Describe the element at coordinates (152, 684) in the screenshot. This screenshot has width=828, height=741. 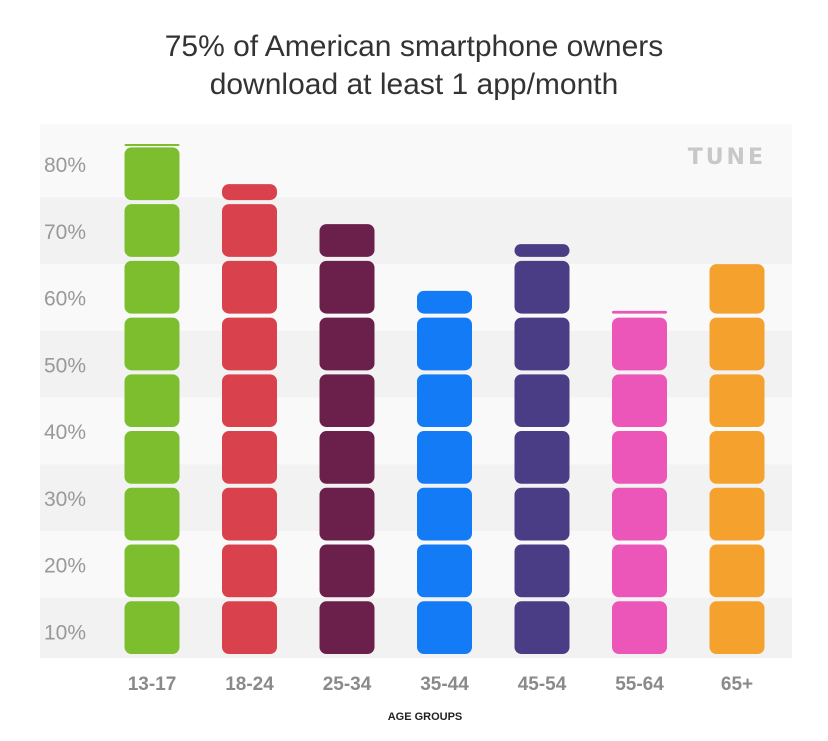
I see `x-tick-label: 13-17` at that location.